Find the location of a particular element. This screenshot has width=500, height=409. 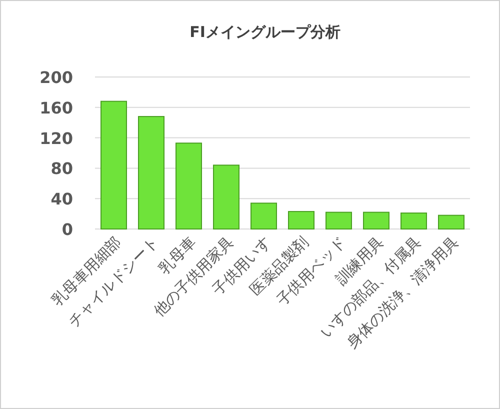

chart-title: FIメイングループ分析 is located at coordinates (265, 32).